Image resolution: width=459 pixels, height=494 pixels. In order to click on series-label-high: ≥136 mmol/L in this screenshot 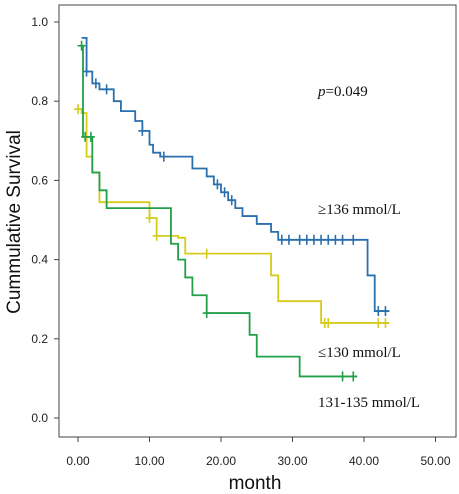, I will do `click(359, 210)`.